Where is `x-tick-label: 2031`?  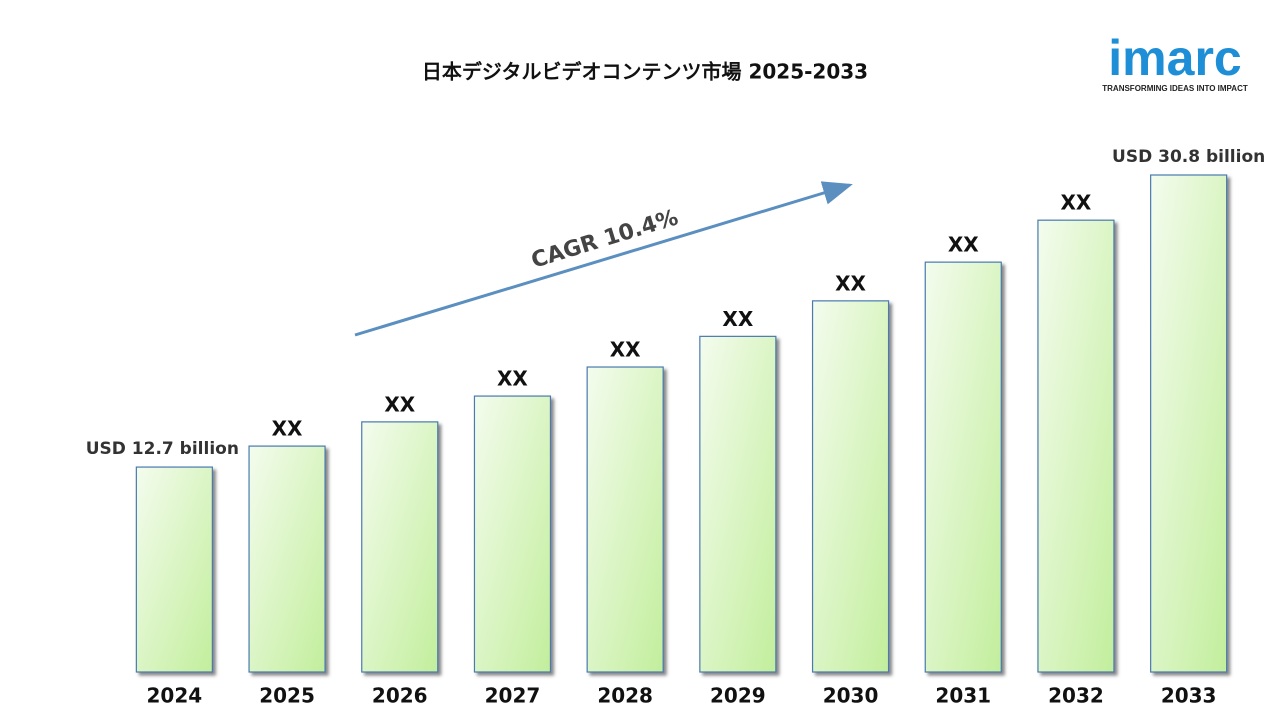
x-tick-label: 2031 is located at coordinates (963, 696).